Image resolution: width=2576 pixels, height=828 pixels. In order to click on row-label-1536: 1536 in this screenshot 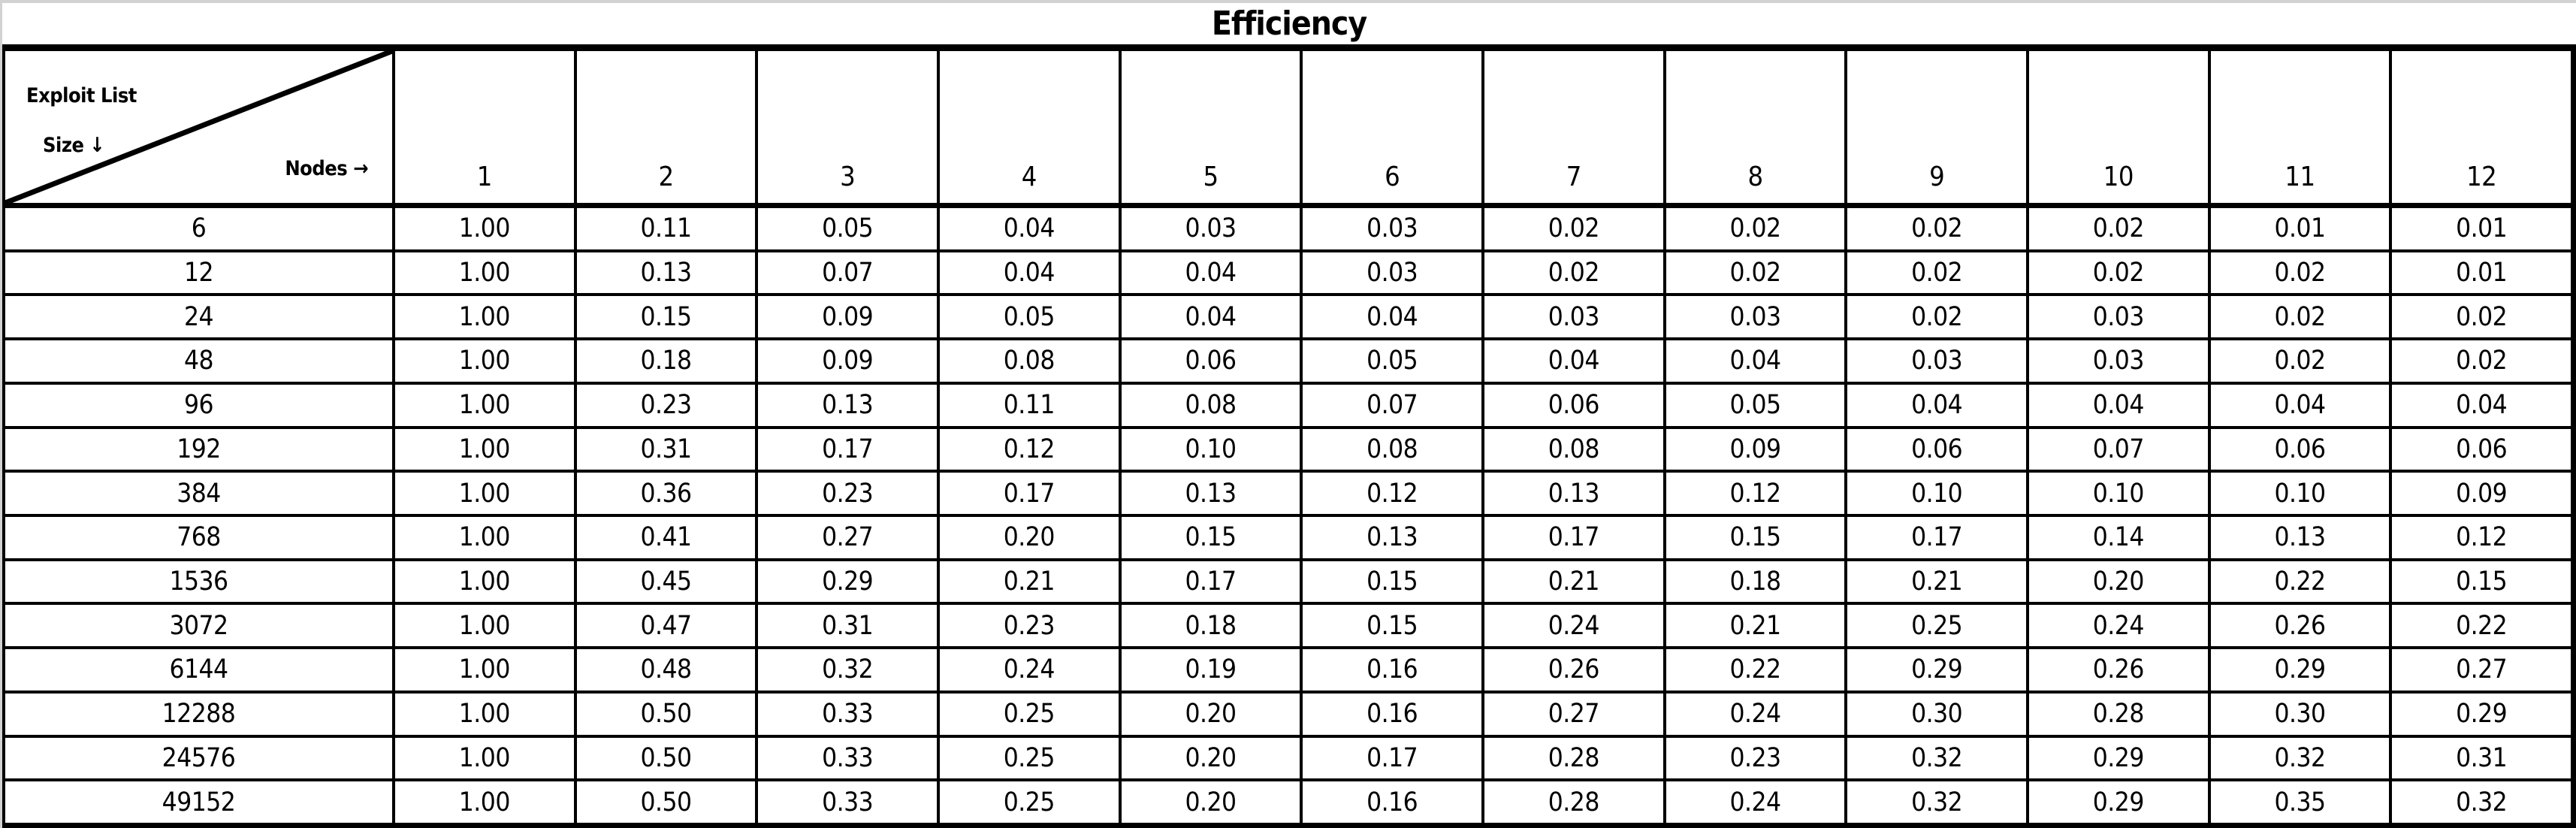, I will do `click(198, 582)`.